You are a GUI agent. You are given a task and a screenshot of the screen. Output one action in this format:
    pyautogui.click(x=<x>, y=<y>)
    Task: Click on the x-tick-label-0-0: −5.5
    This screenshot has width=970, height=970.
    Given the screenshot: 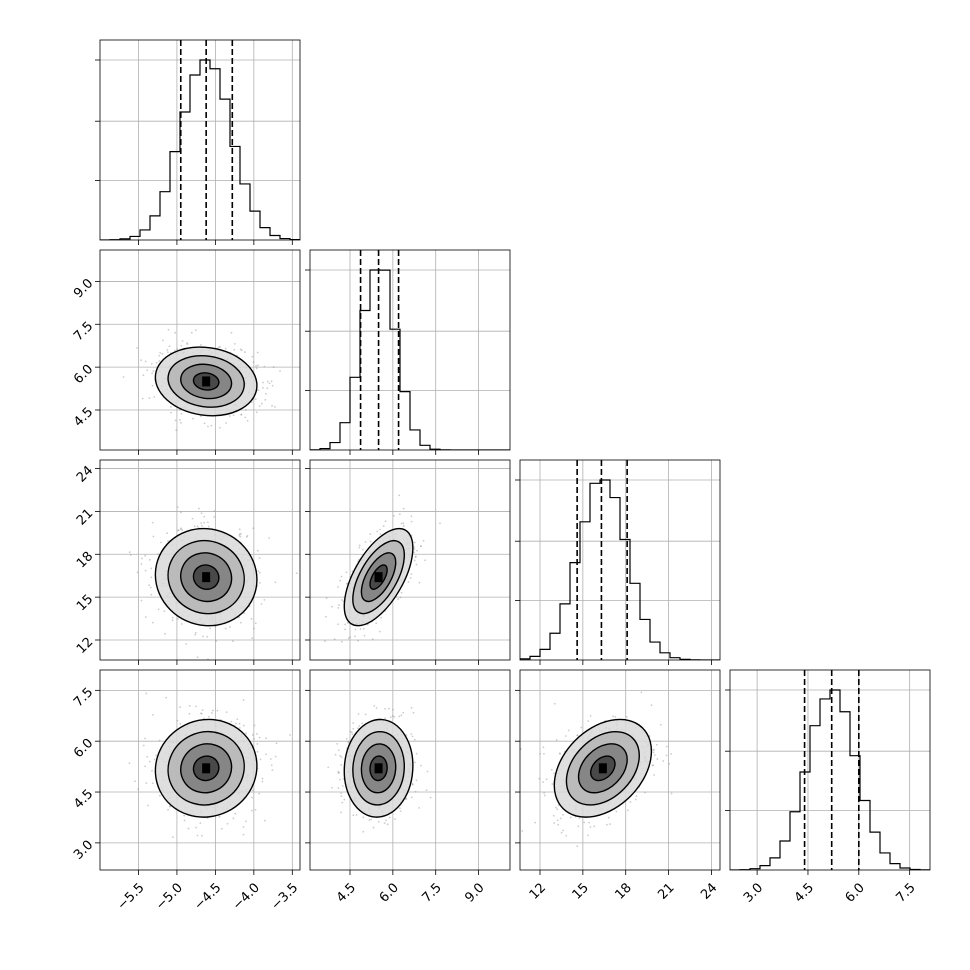 What is the action you would take?
    pyautogui.click(x=131, y=896)
    